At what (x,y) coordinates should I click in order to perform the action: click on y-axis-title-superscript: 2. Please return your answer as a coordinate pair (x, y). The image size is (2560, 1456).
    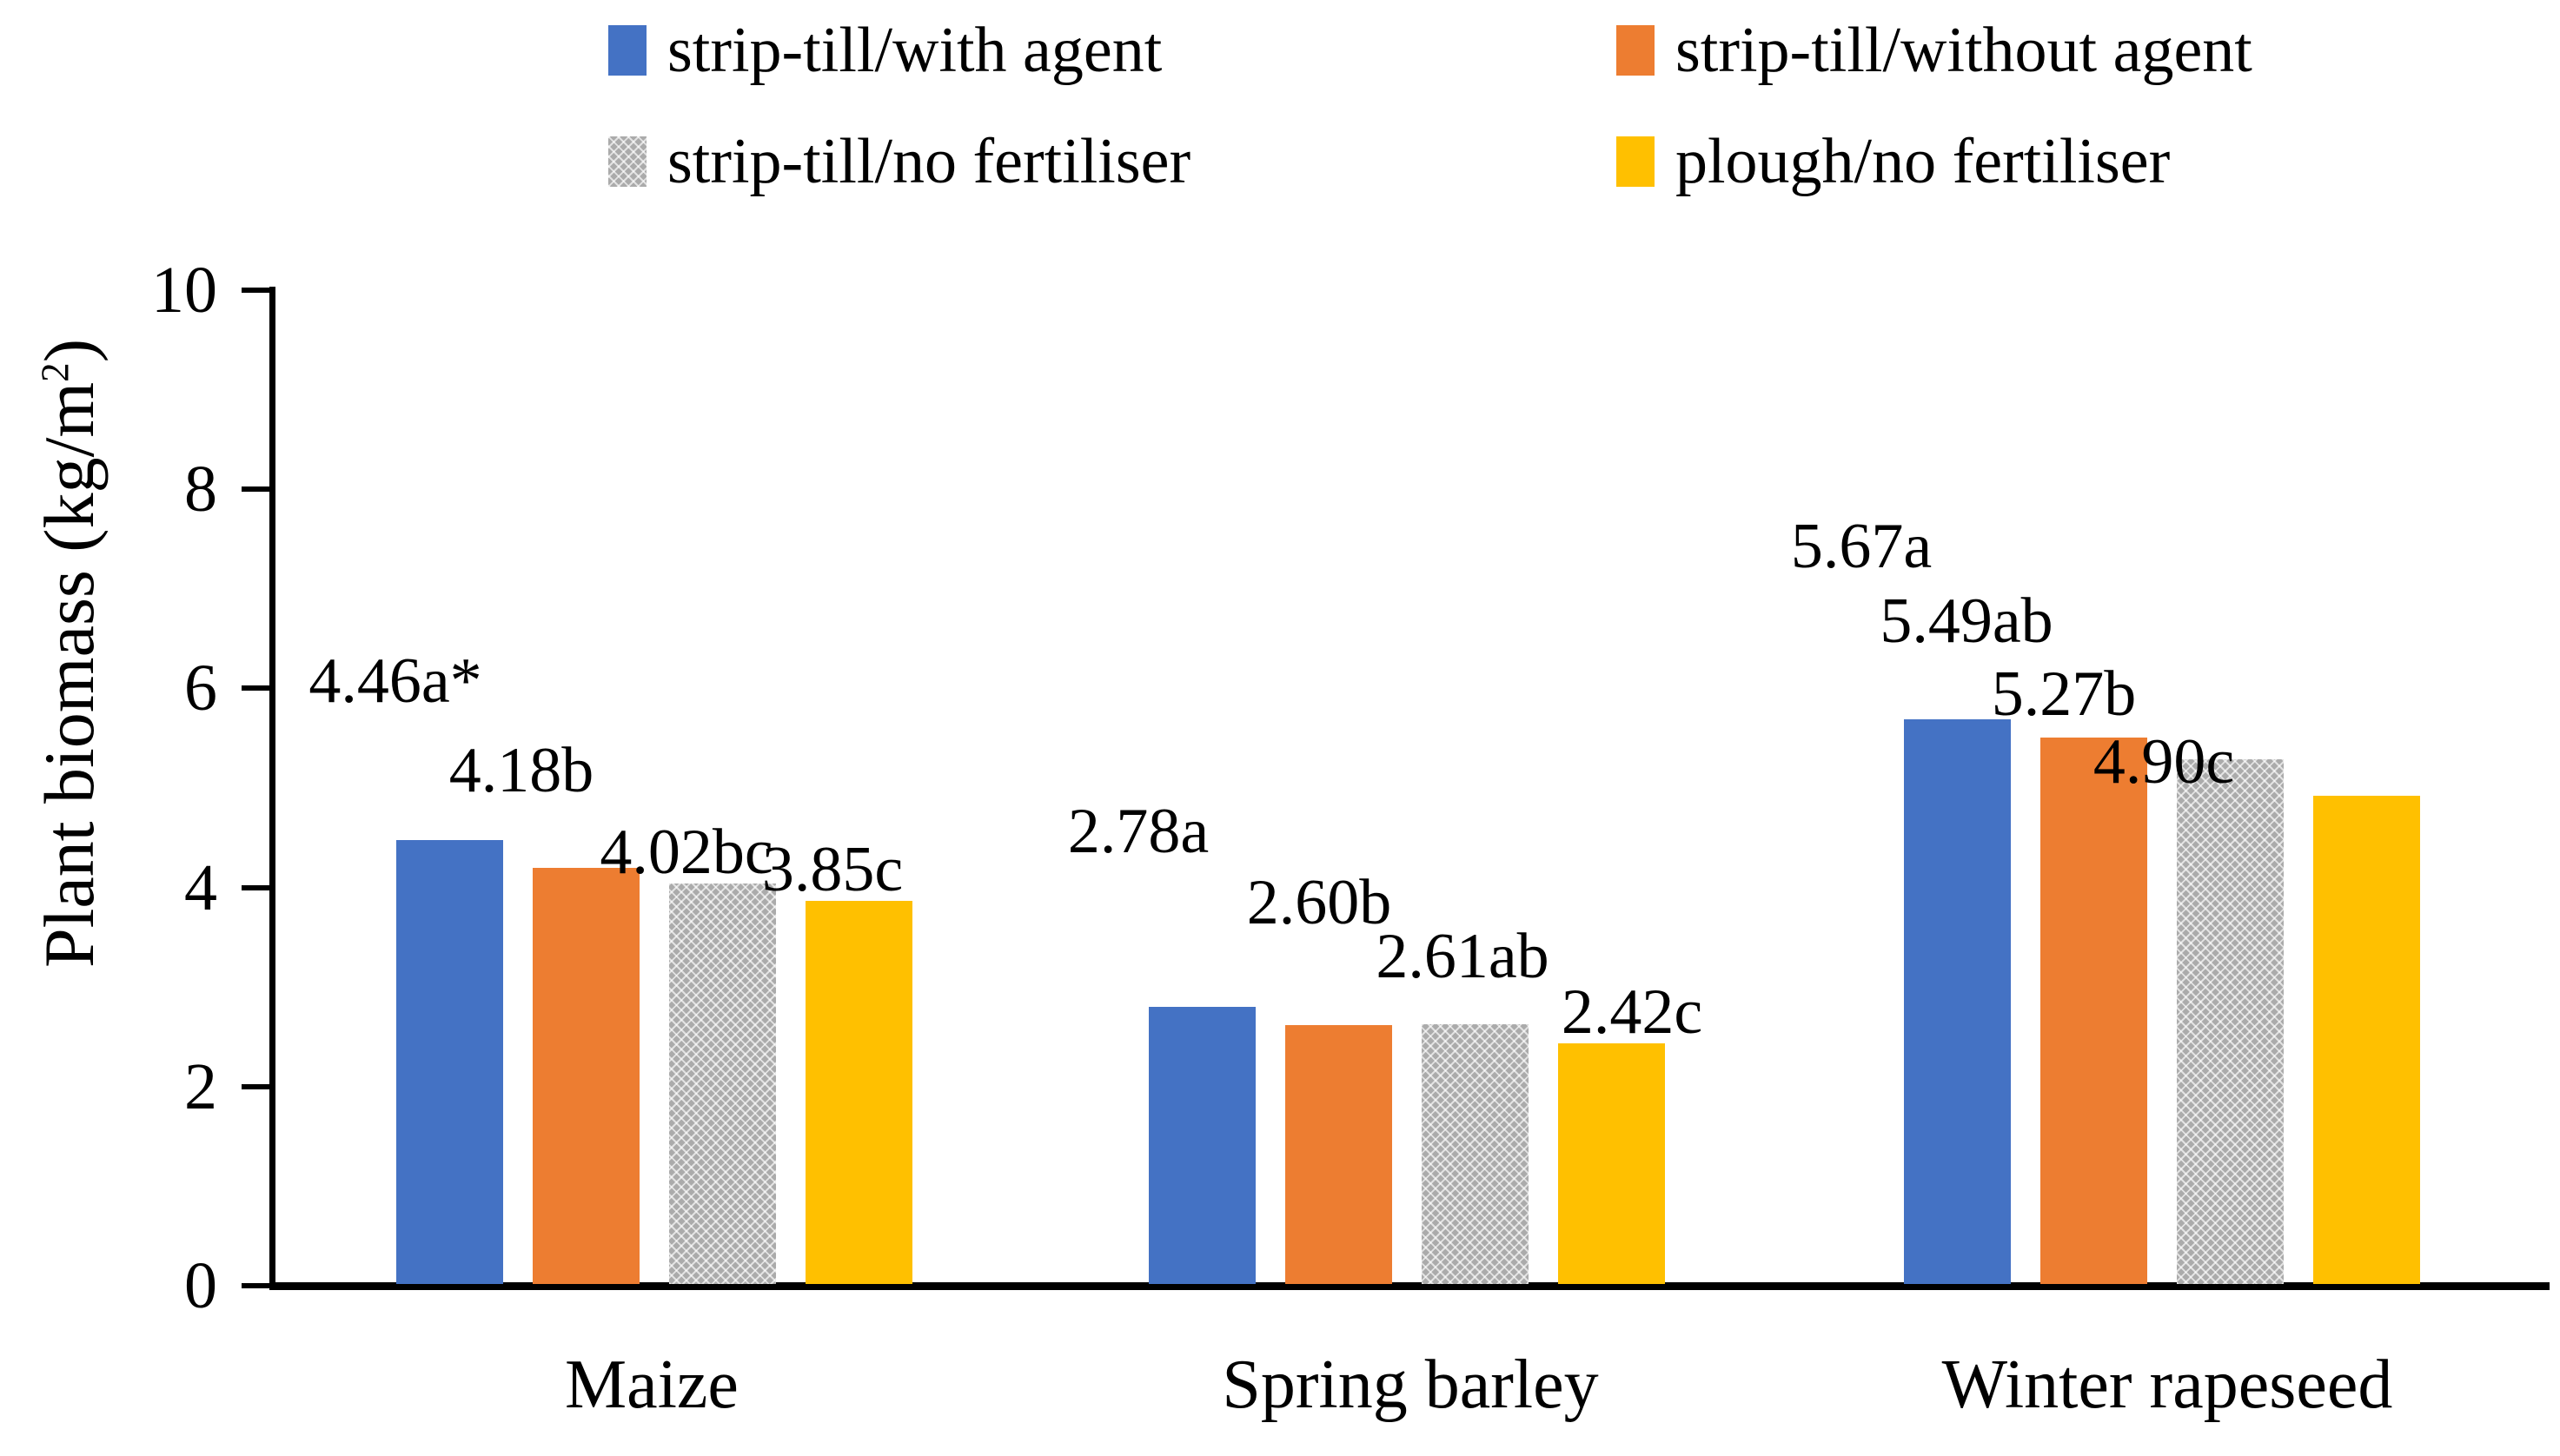
    Looking at the image, I should click on (55, 372).